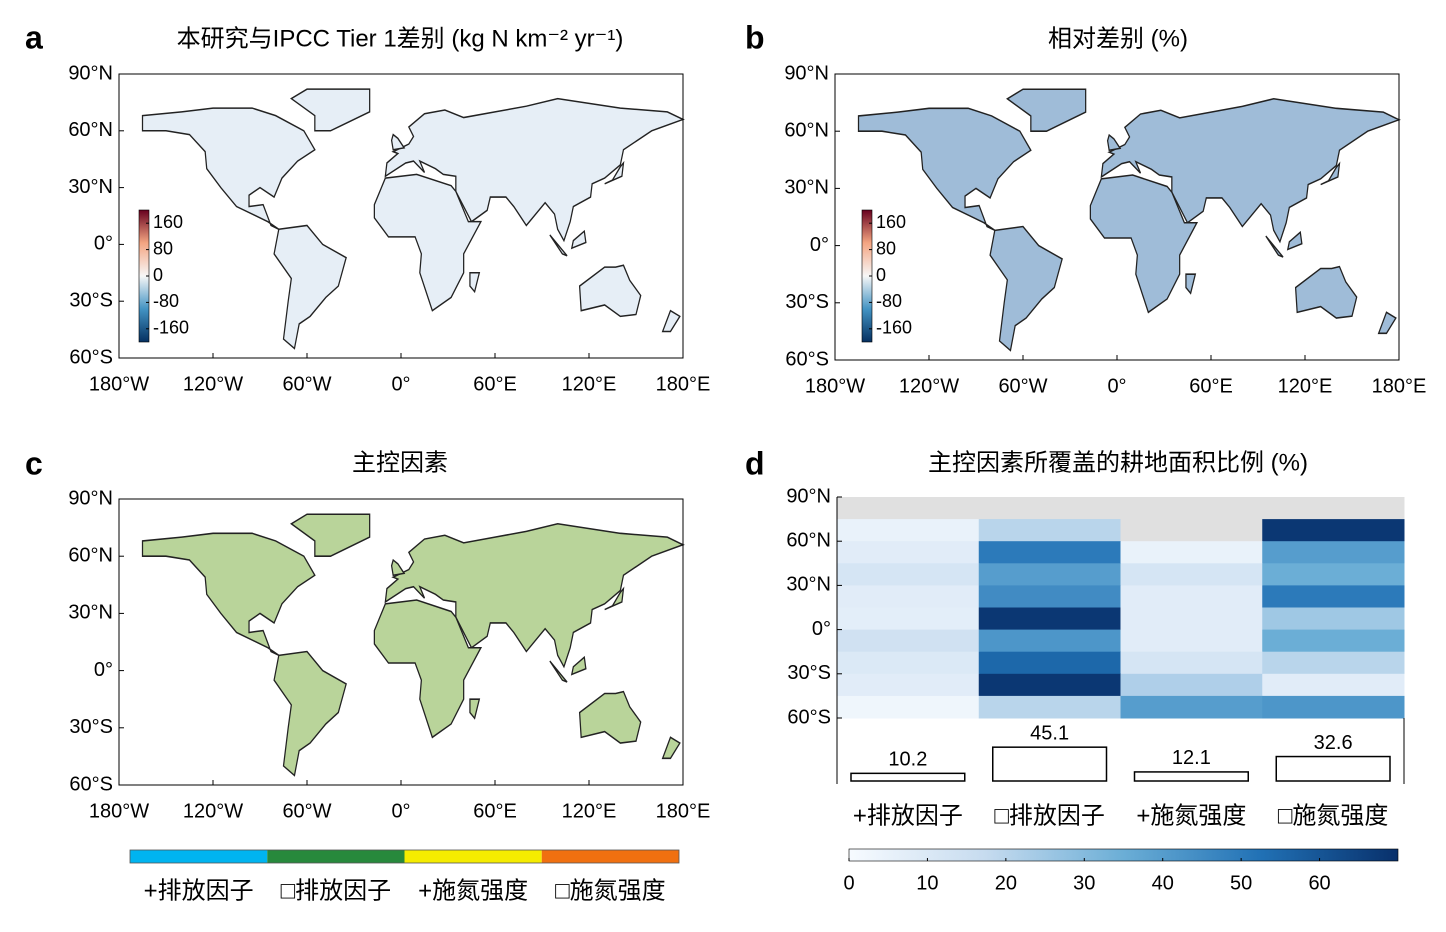 Image resolution: width=1446 pixels, height=932 pixels. Describe the element at coordinates (1118, 462) in the screenshot. I see `panel-title: 主控因素所覆盖的耕地面积比例 (%)` at that location.